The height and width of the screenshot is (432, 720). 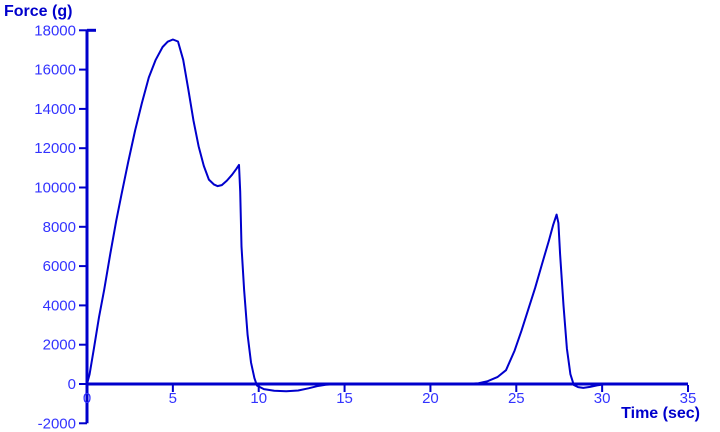 What do you see at coordinates (55, 109) in the screenshot?
I see `y-tick-label: 14000` at bounding box center [55, 109].